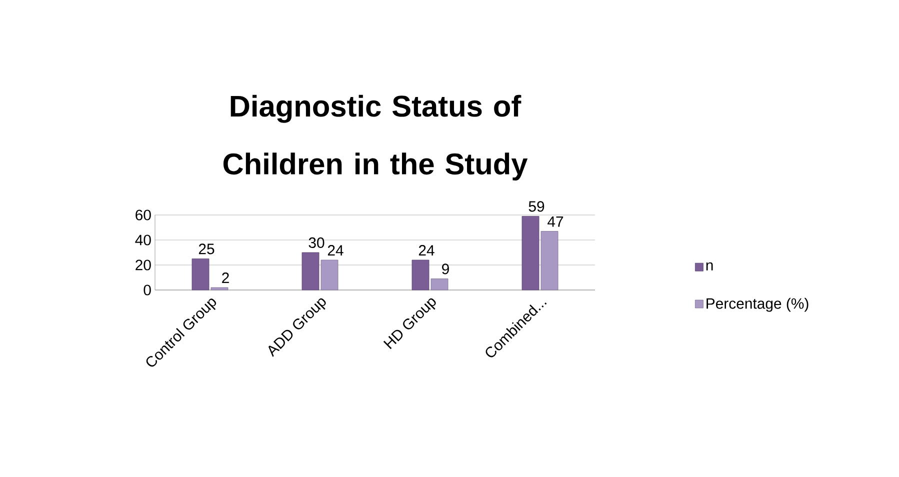  I want to click on data-label: 59, so click(536, 206).